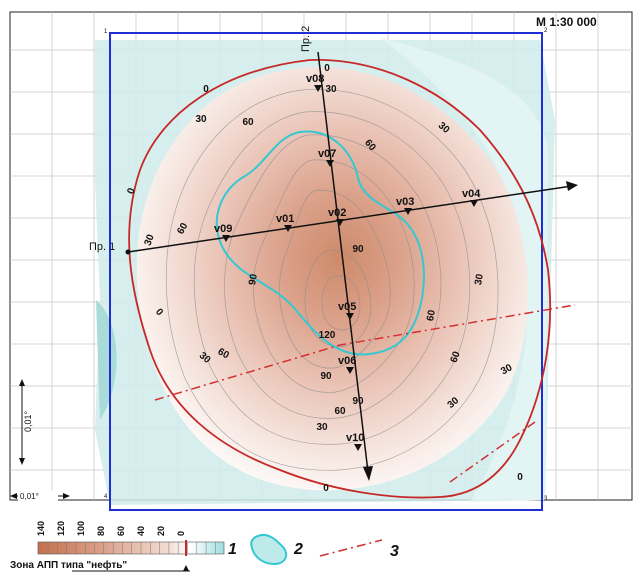  Describe the element at coordinates (327, 335) in the screenshot. I see `contour-label: 120` at that location.